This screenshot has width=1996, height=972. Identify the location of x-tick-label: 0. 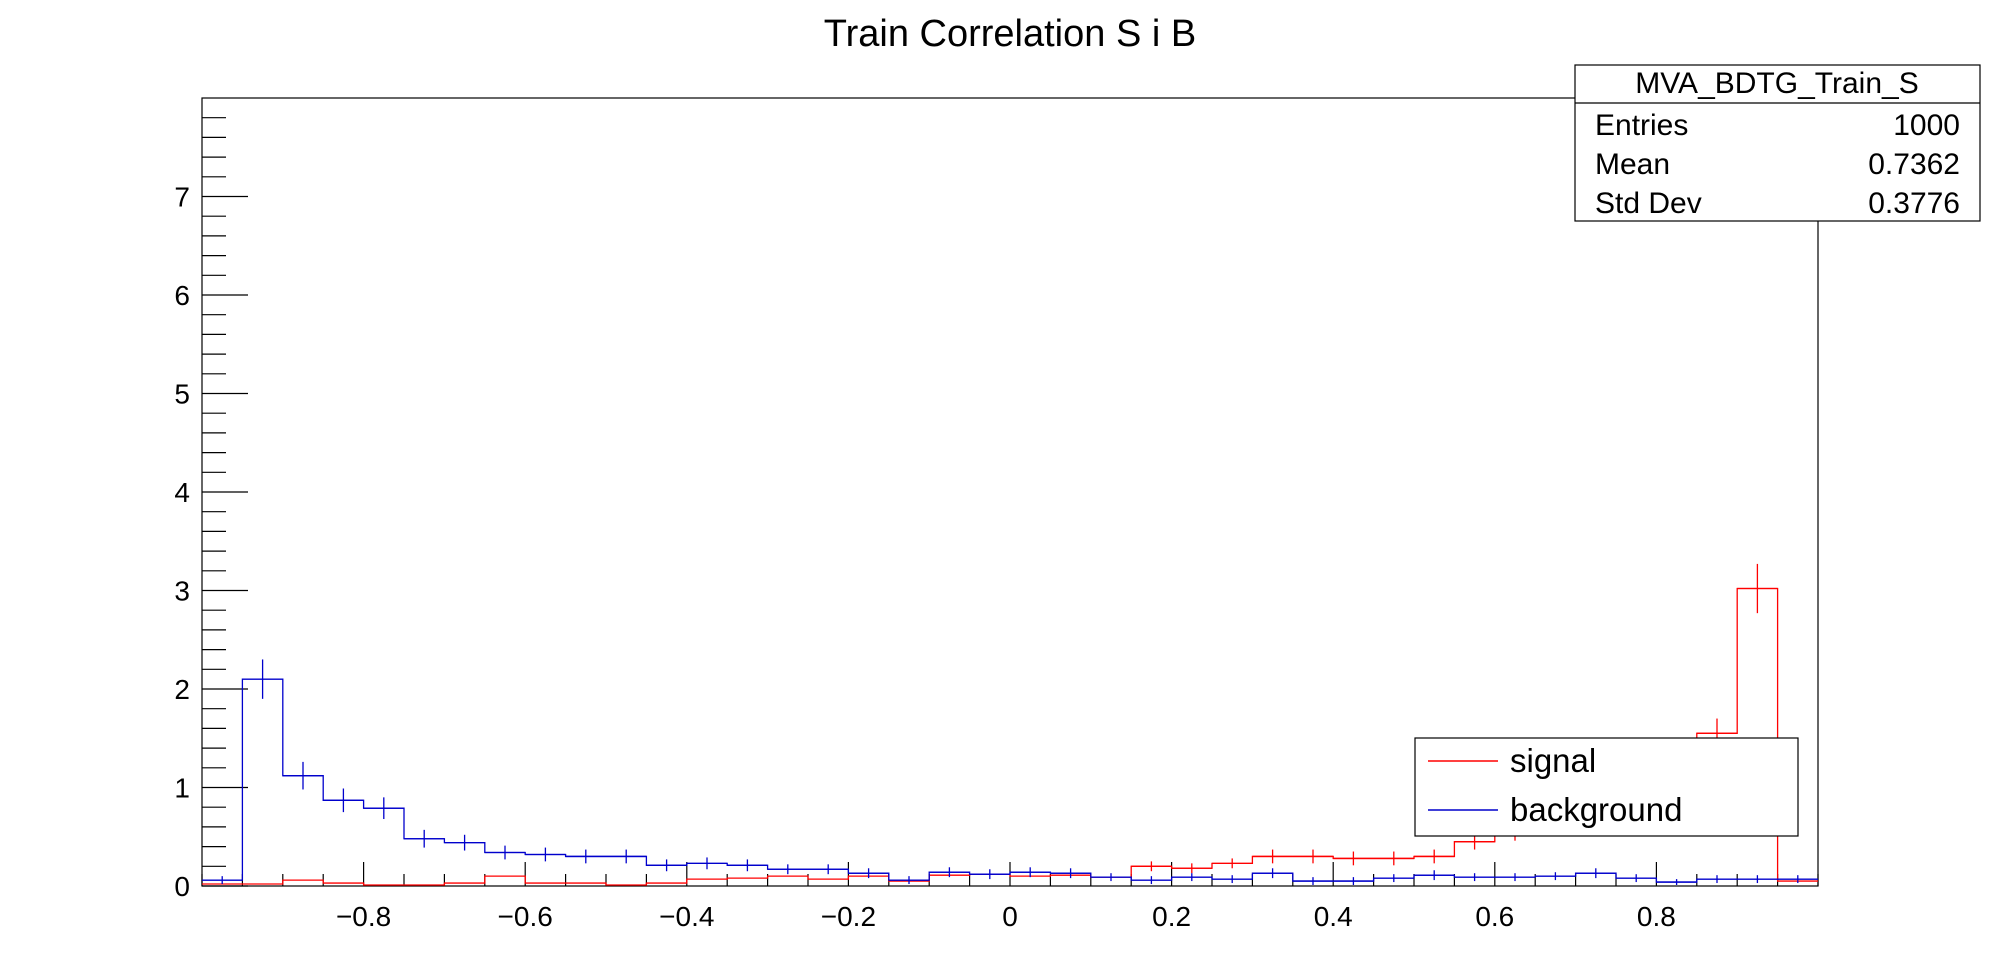
(1010, 916).